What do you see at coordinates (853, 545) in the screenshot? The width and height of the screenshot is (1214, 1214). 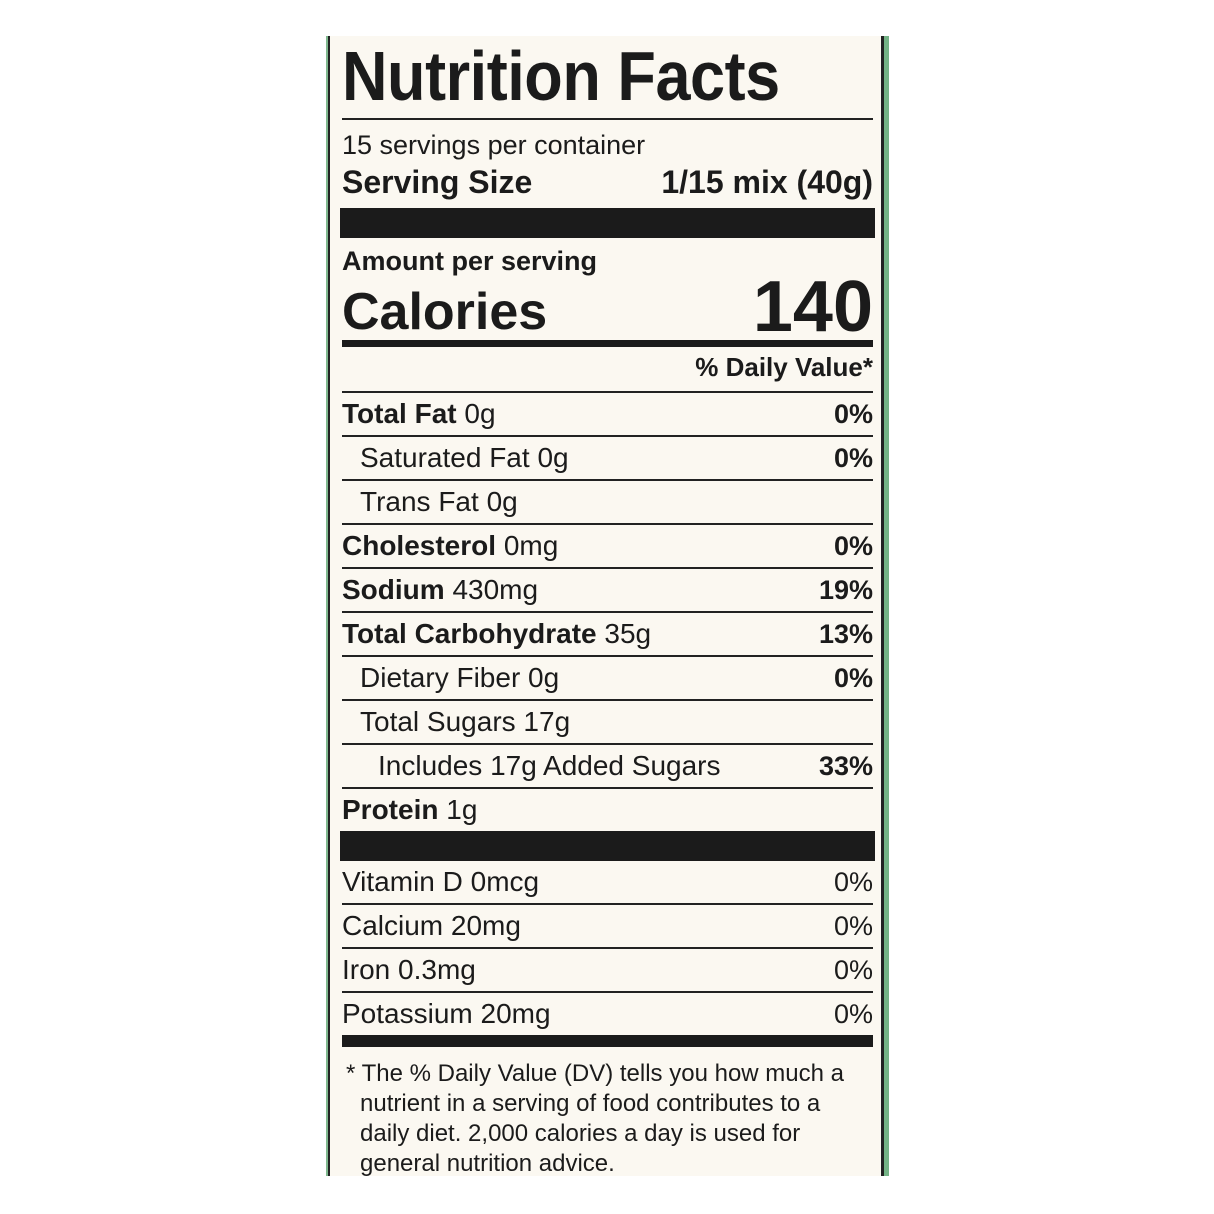 I see `nutrients-3-dv: 0%` at bounding box center [853, 545].